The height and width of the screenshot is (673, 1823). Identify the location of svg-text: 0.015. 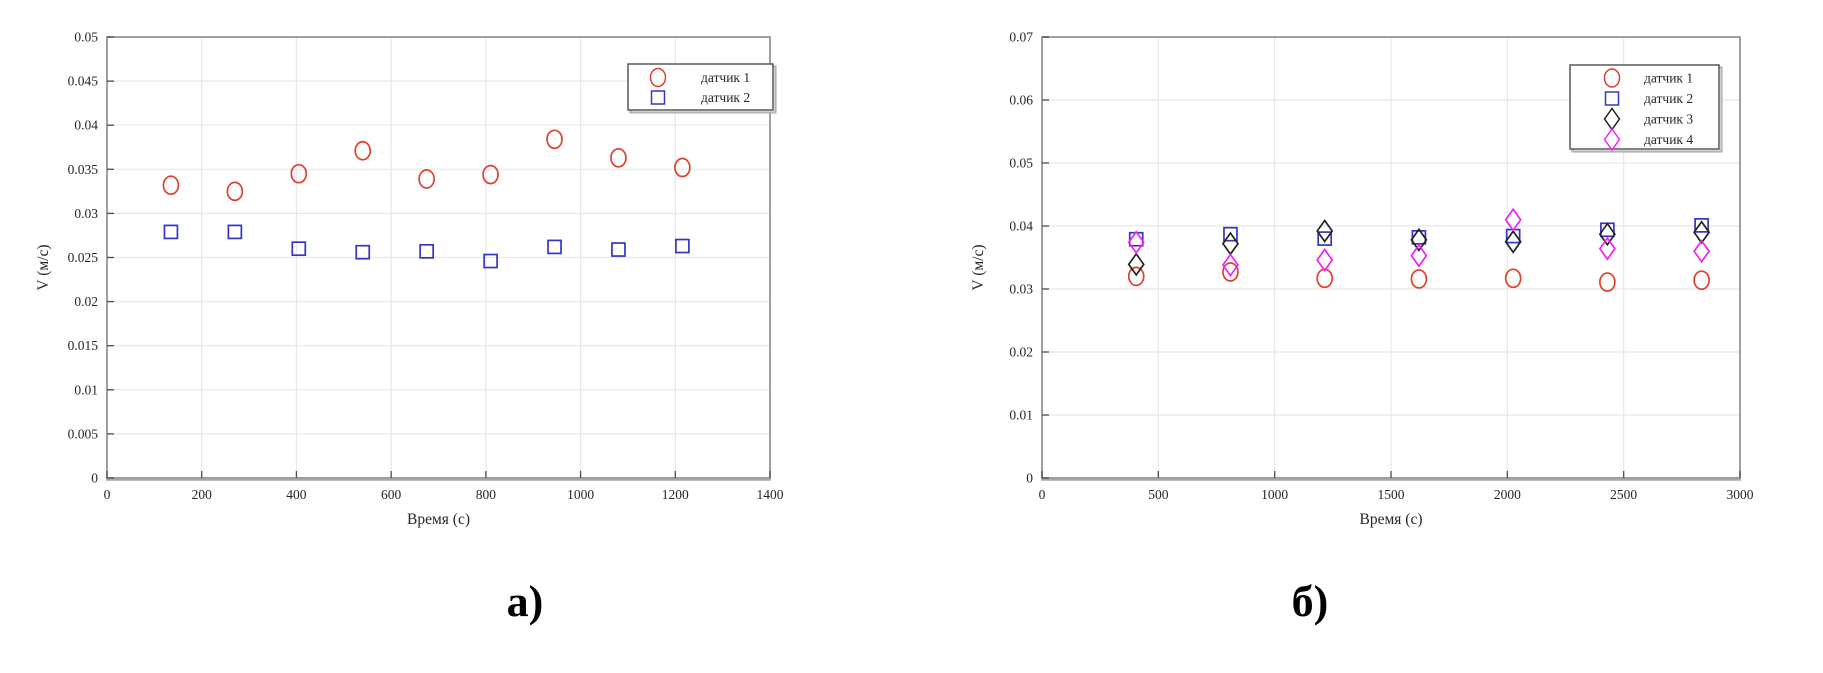
(83, 345).